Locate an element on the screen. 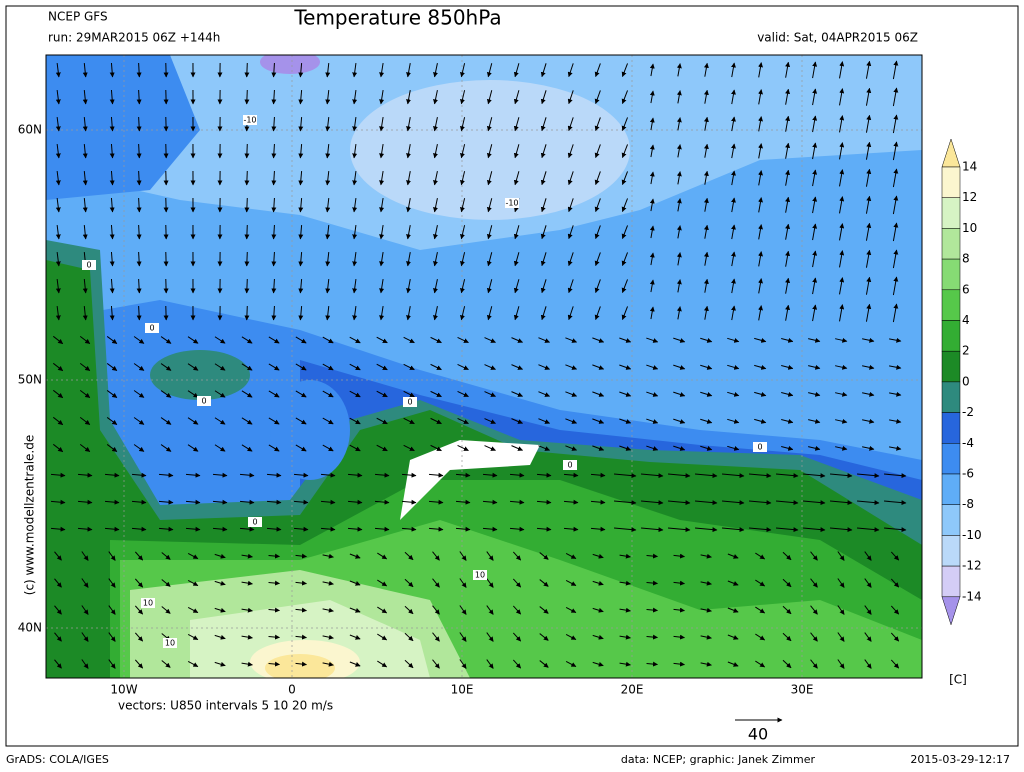 The height and width of the screenshot is (772, 1024). reference-vector-label: 40 is located at coordinates (758, 734).